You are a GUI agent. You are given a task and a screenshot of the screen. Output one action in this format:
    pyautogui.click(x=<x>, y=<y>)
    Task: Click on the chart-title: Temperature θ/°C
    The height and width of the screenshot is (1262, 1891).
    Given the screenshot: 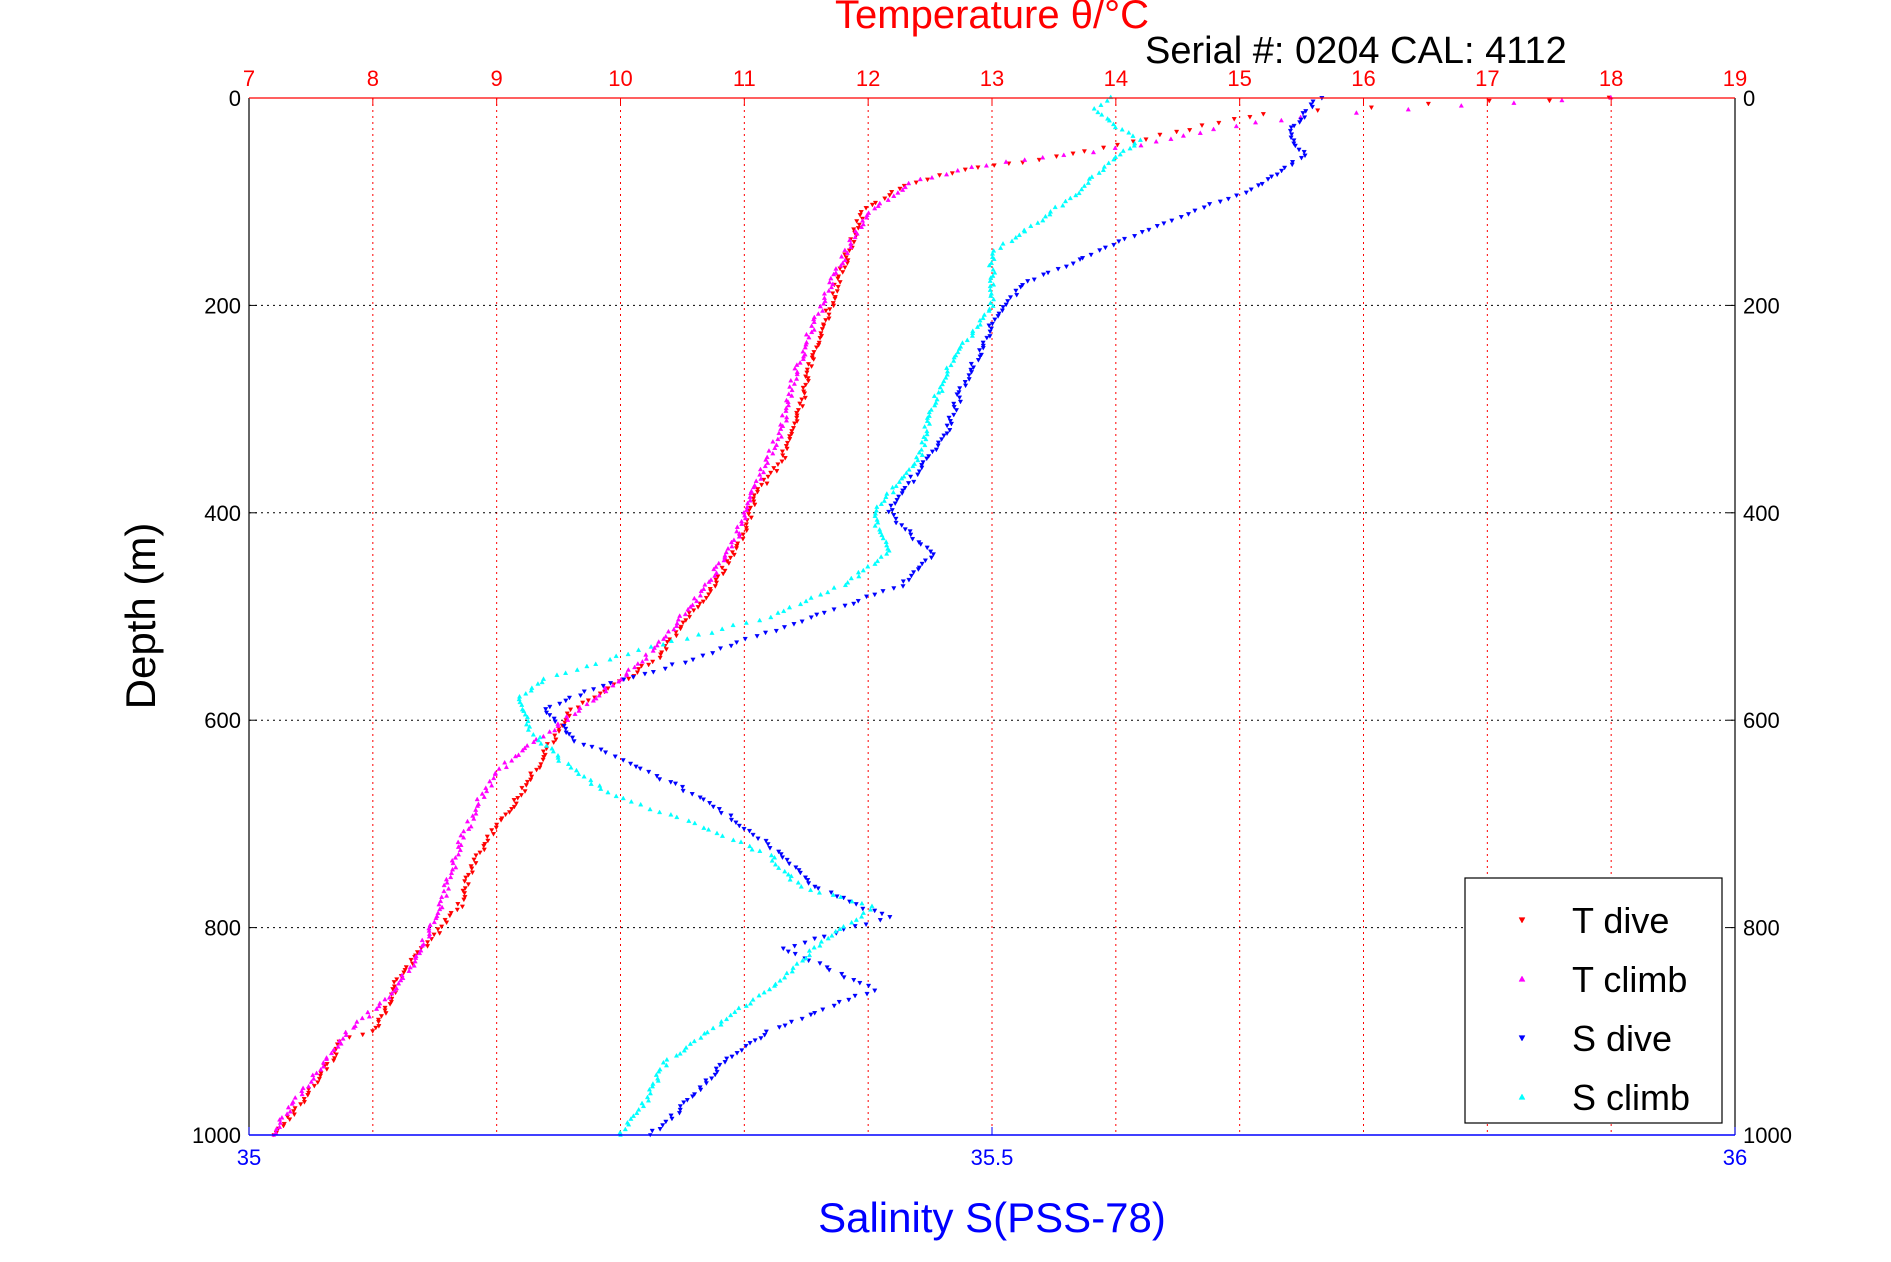 What is the action you would take?
    pyautogui.click(x=992, y=18)
    